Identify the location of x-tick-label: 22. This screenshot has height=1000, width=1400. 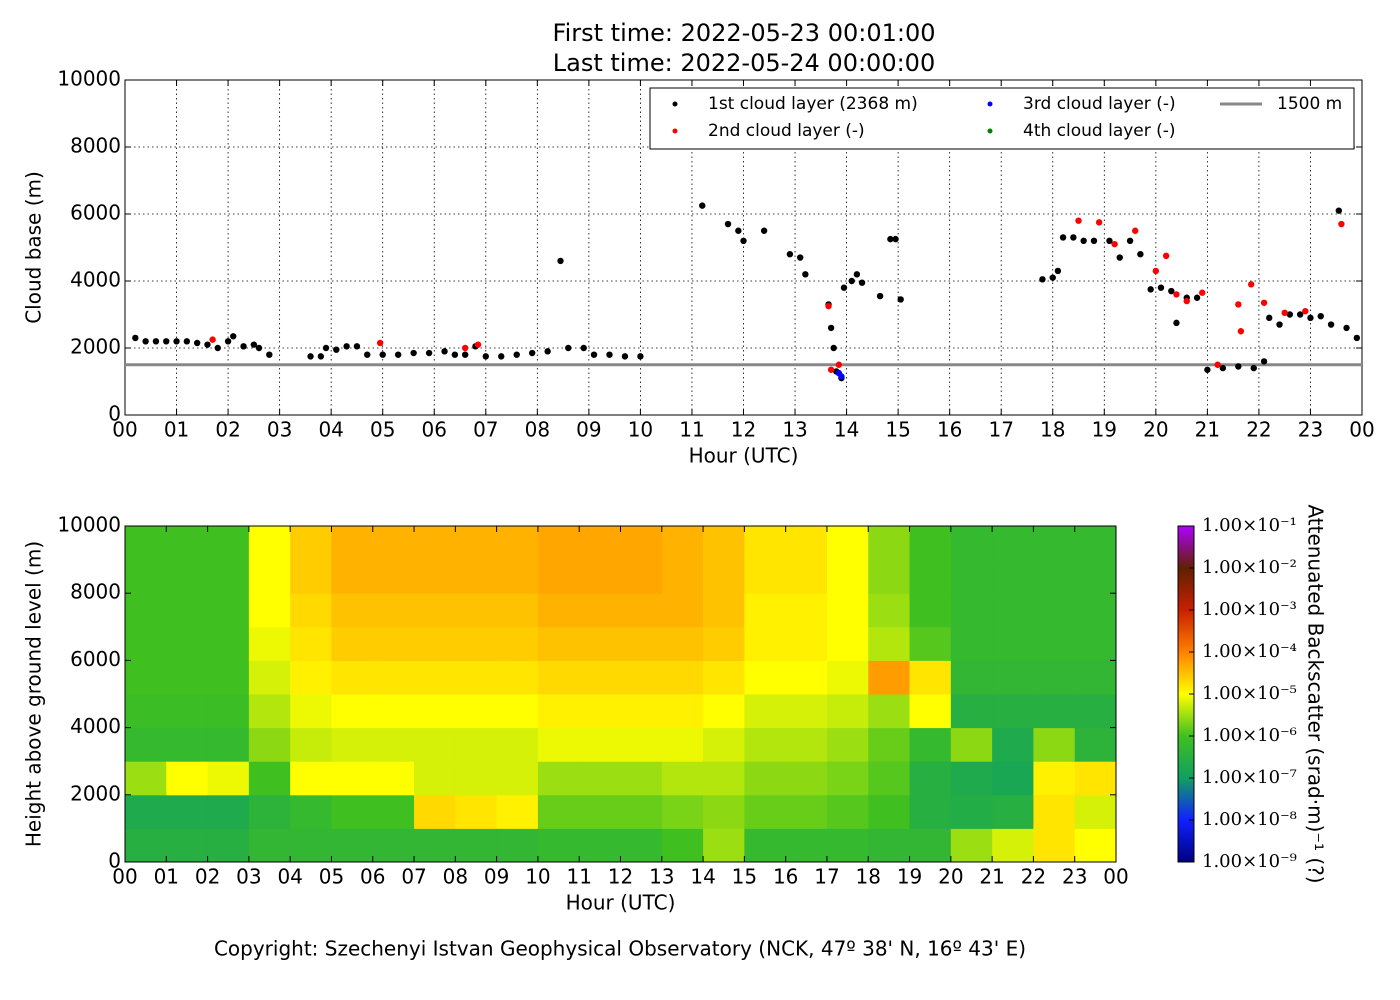
(1258, 430).